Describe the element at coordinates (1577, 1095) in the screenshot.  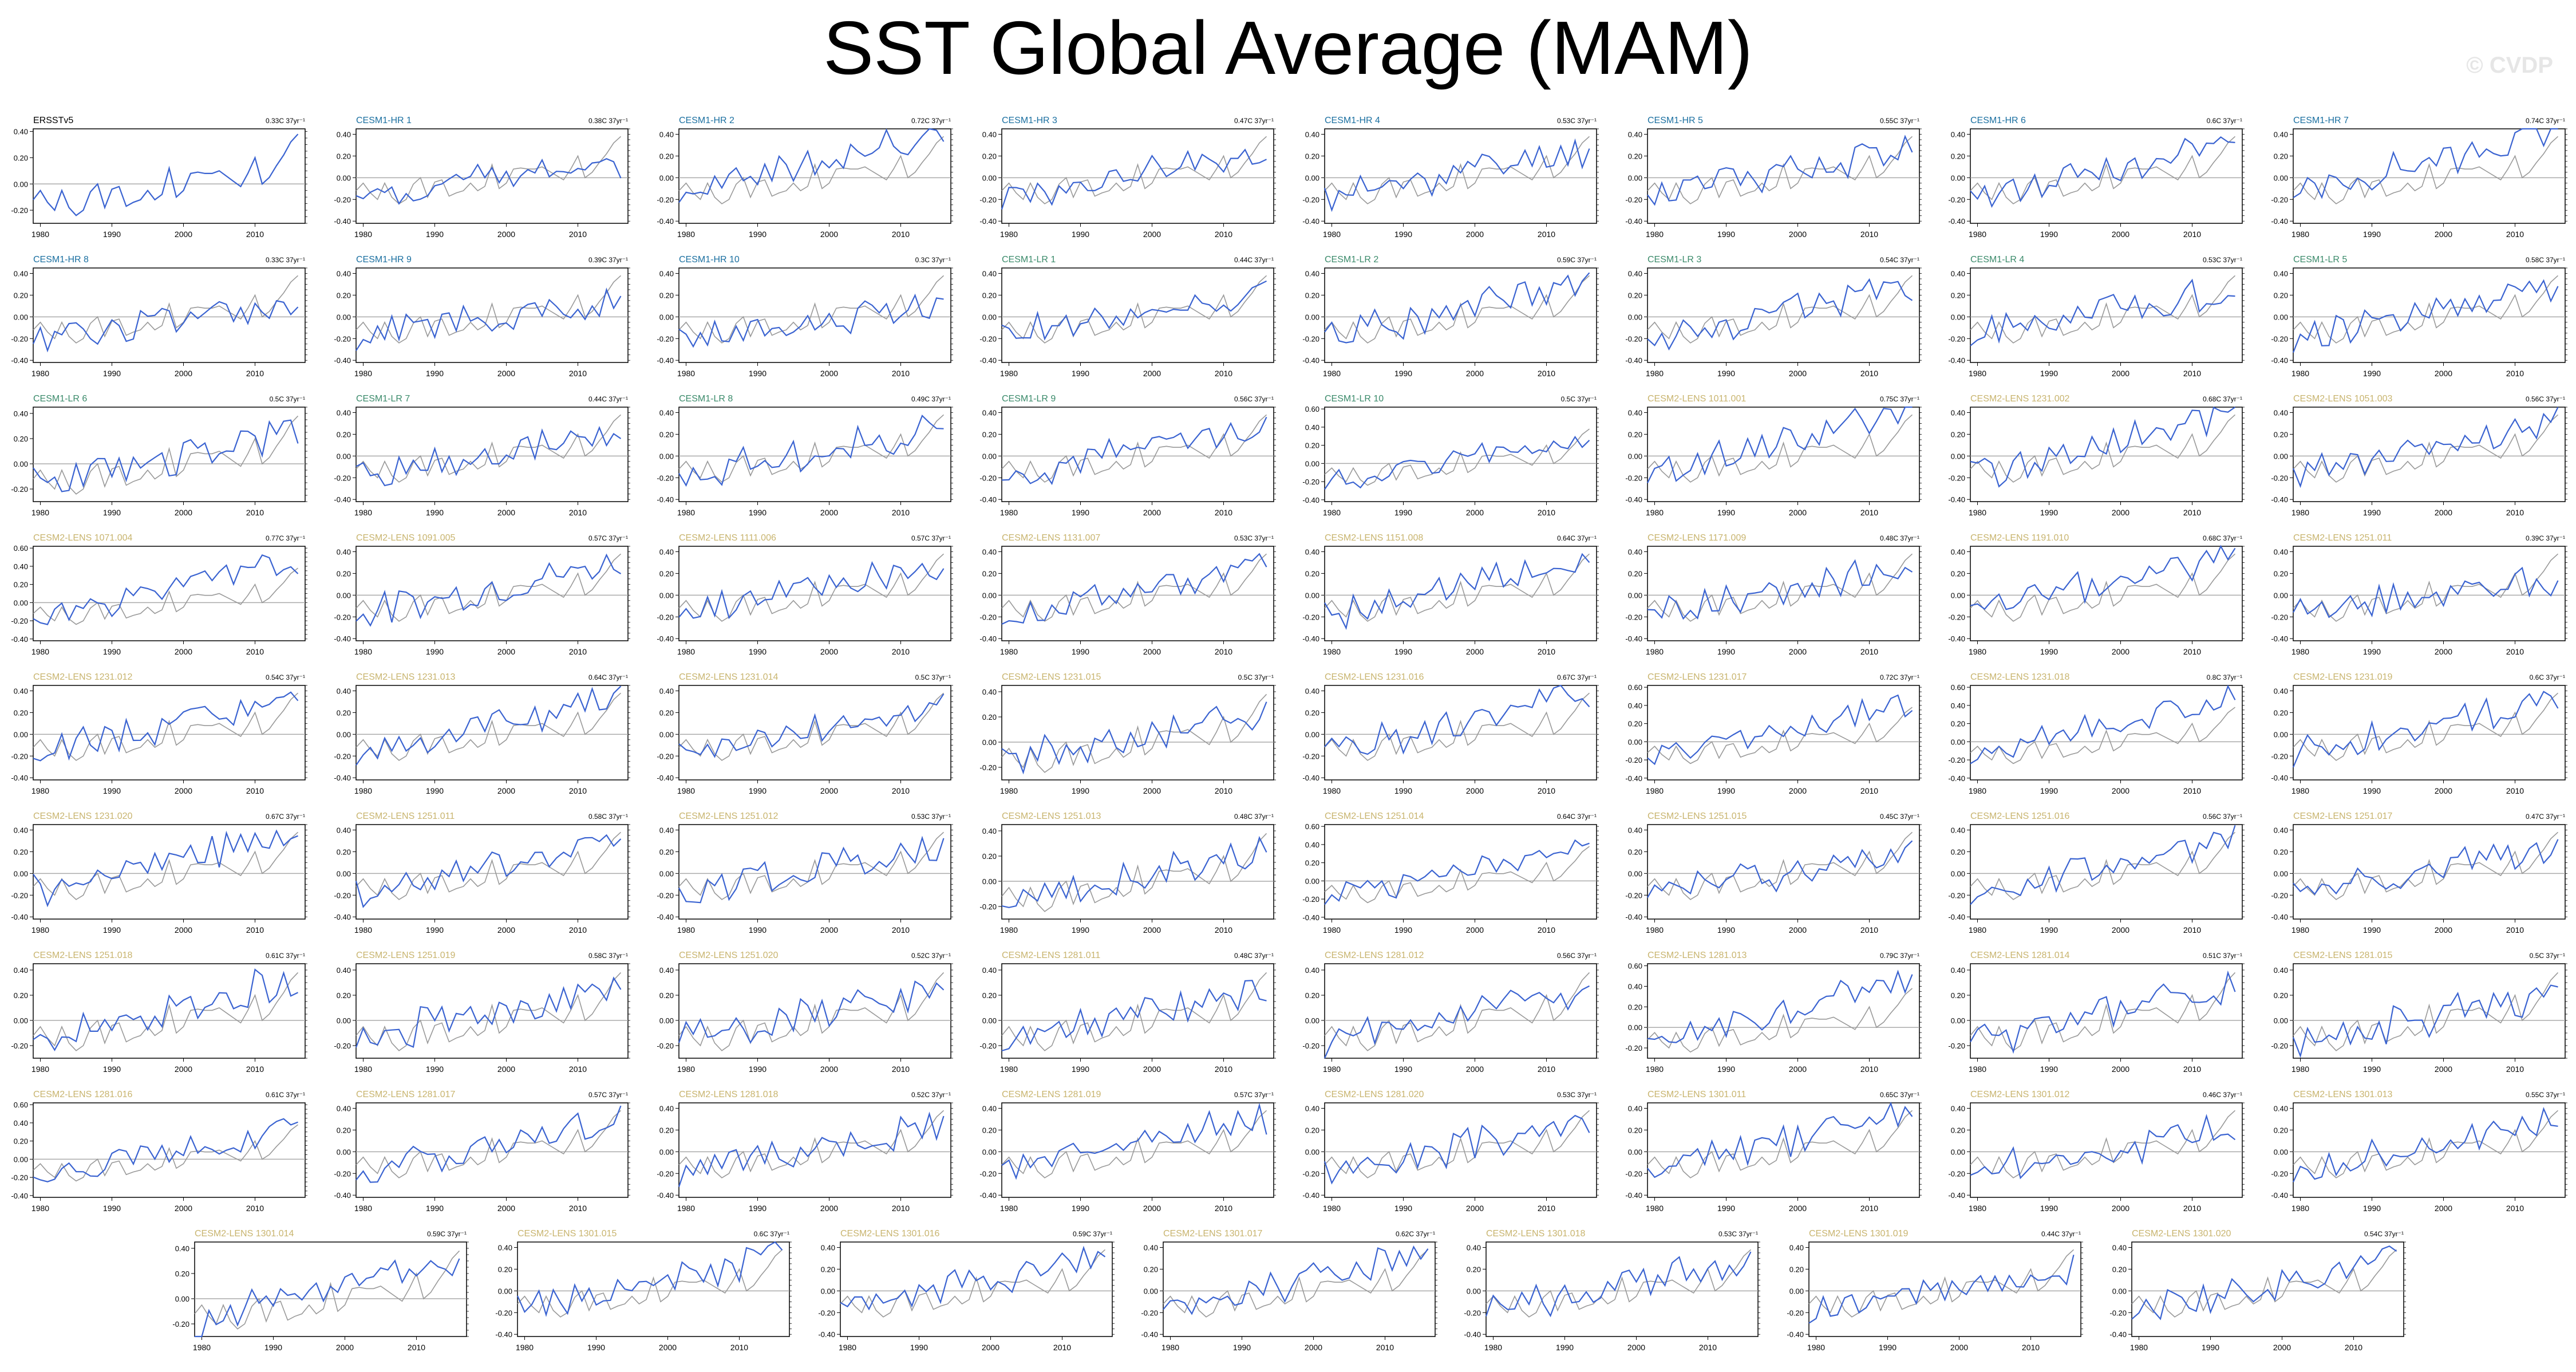
I see `panel-trend-label: 0.53C 37yr⁻¹` at that location.